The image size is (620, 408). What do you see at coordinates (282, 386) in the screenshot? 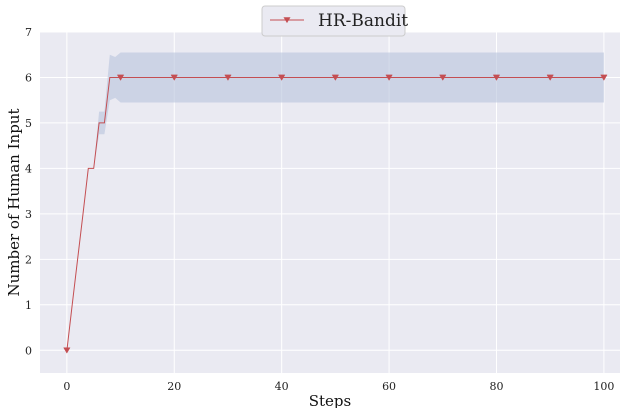
I see `x-tick-label: 40` at bounding box center [282, 386].